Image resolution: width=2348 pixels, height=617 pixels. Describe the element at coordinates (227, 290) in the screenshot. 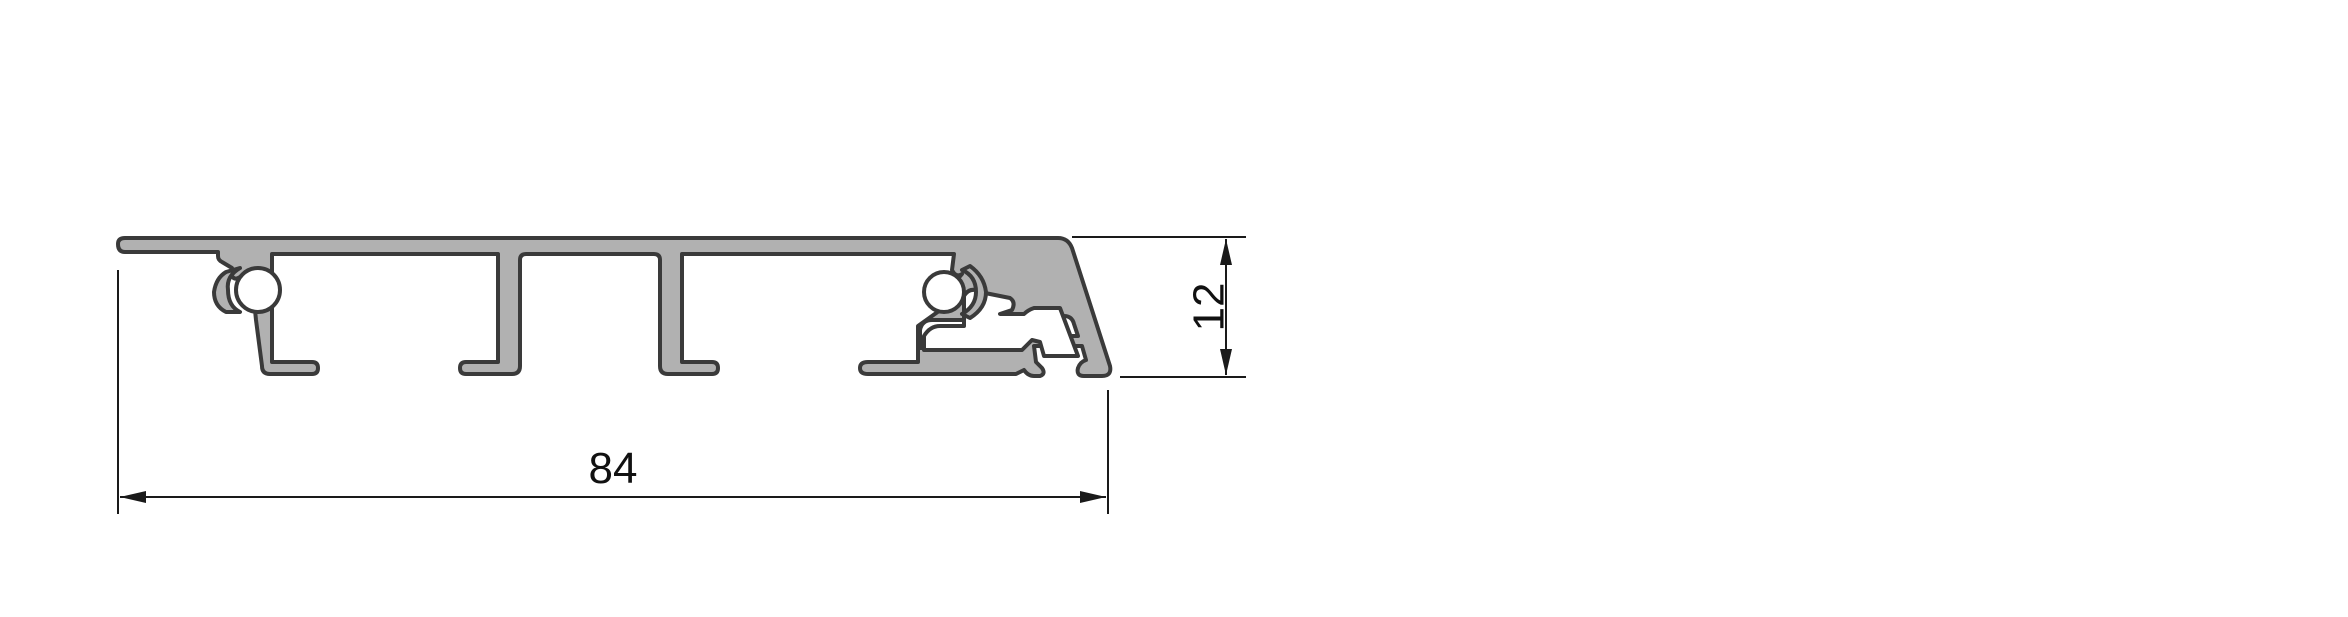

I see `left-screw-channel-lobe` at that location.